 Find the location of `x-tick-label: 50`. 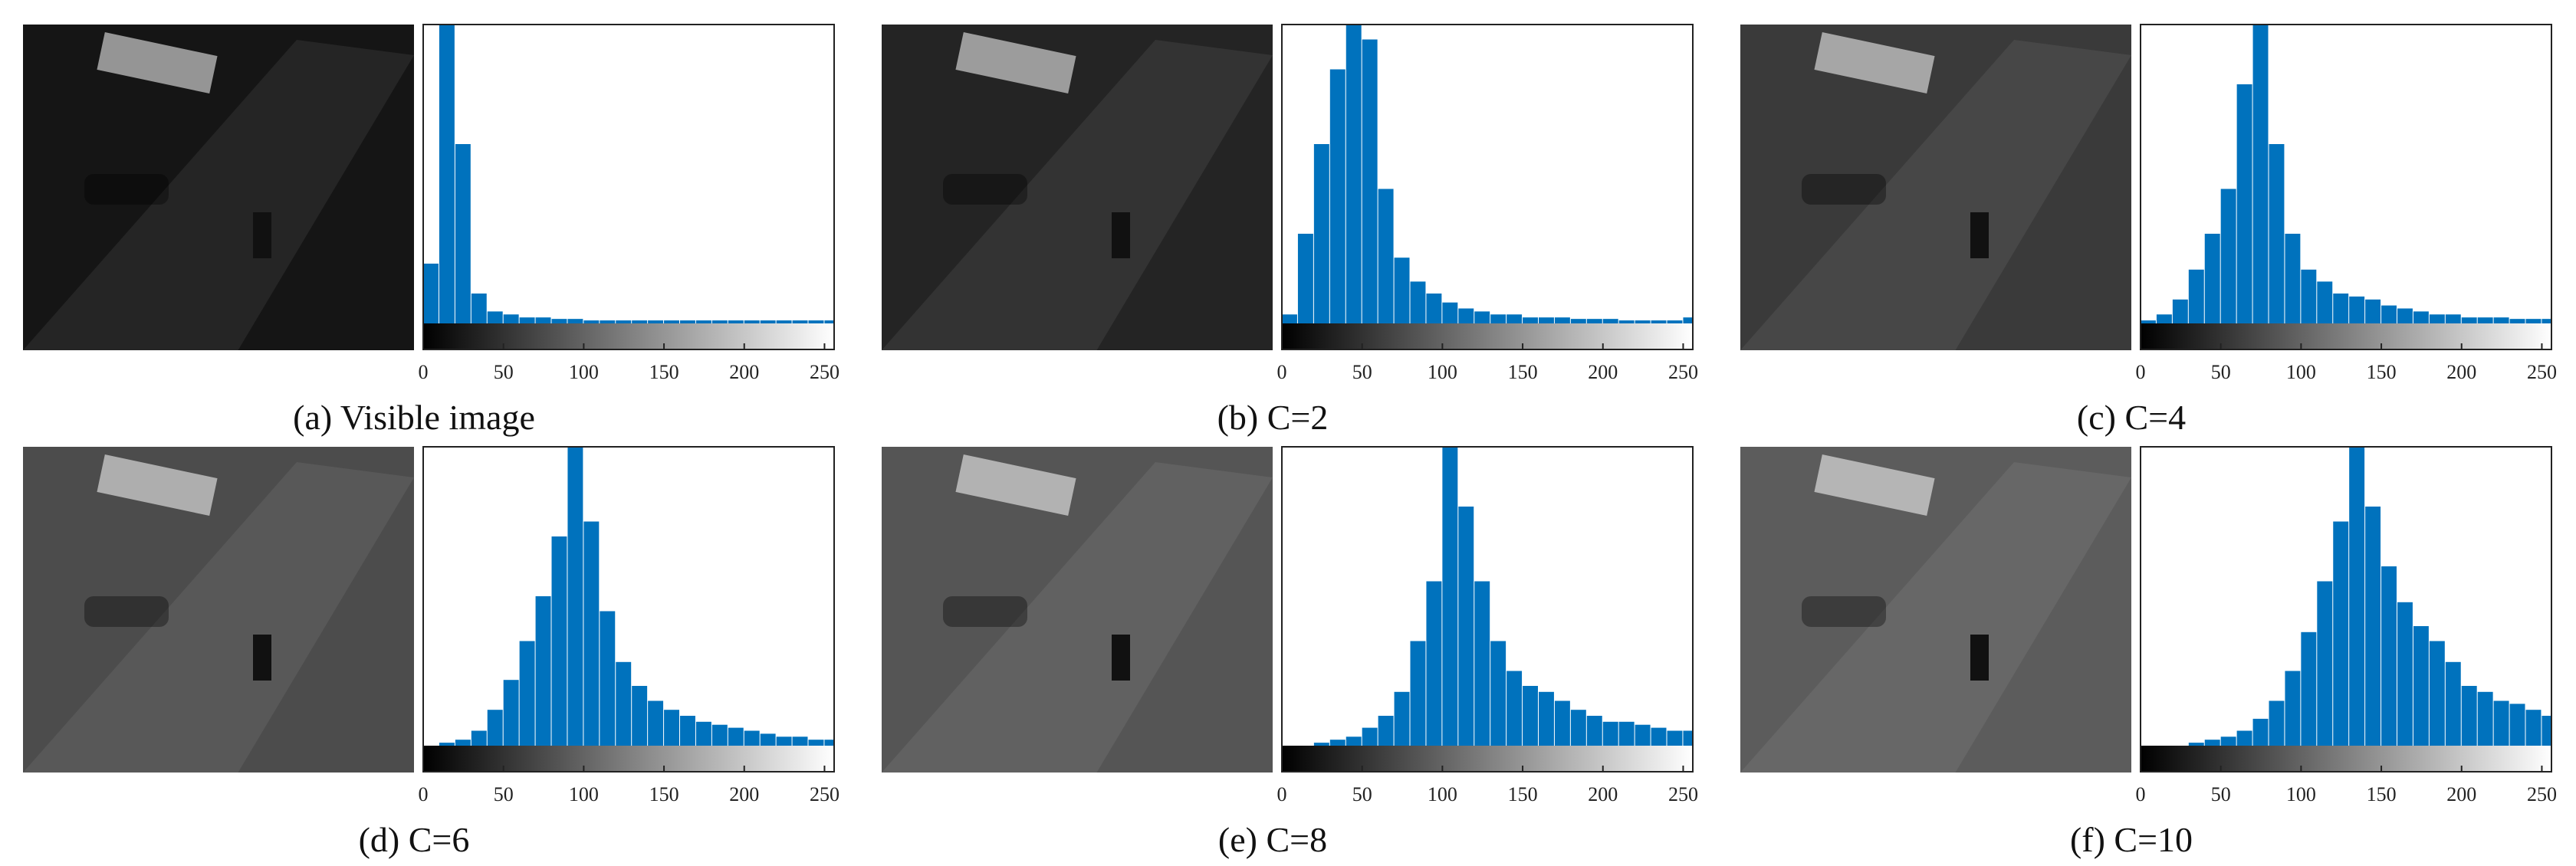

x-tick-label: 50 is located at coordinates (2221, 794).